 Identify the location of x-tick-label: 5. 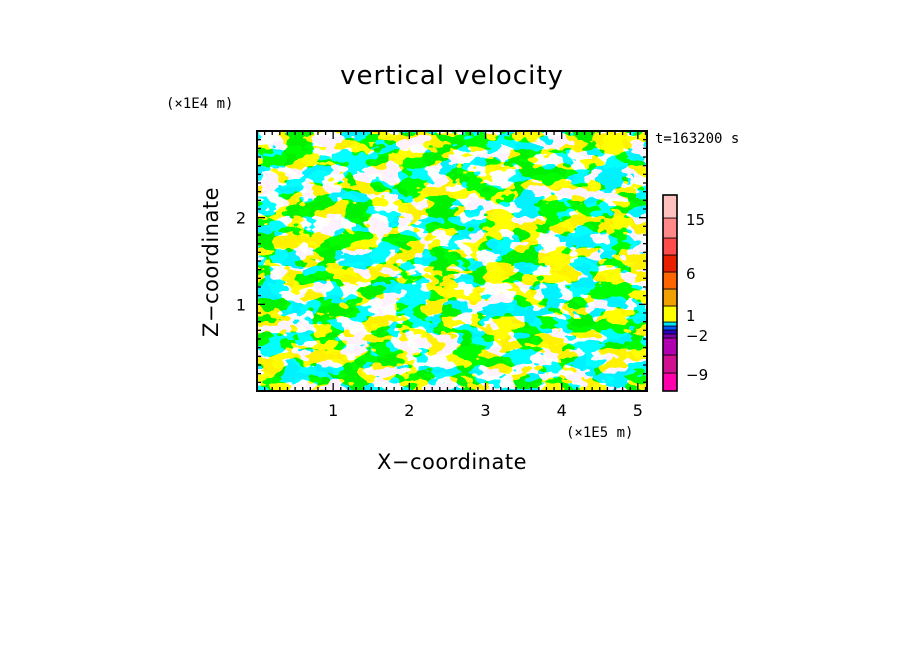
(638, 410).